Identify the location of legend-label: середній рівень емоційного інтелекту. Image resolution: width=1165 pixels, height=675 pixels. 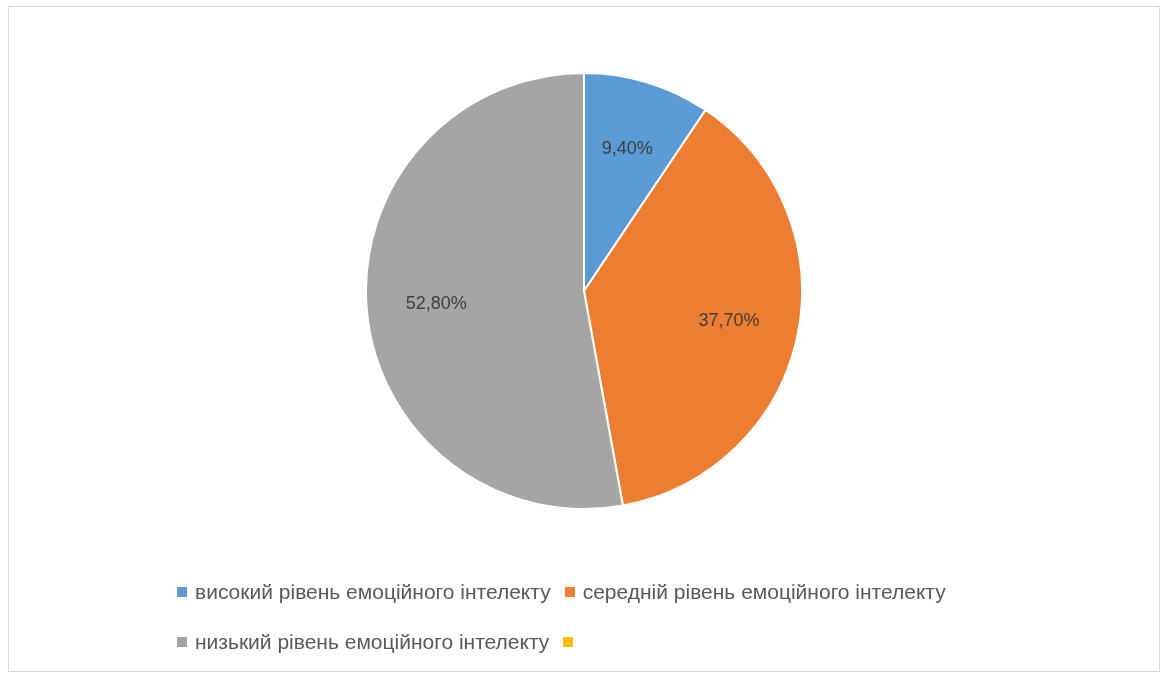
(764, 592).